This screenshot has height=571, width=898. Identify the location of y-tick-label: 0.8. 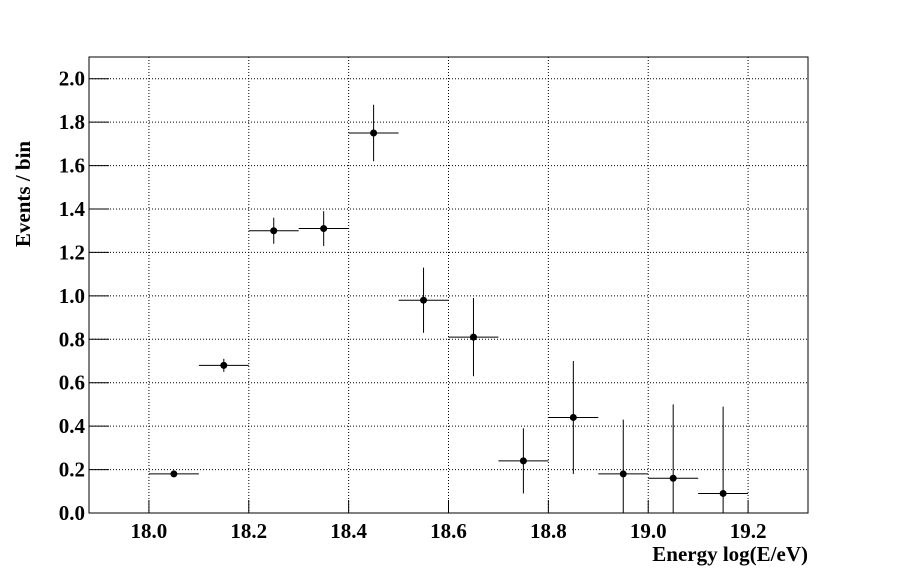
(72, 339).